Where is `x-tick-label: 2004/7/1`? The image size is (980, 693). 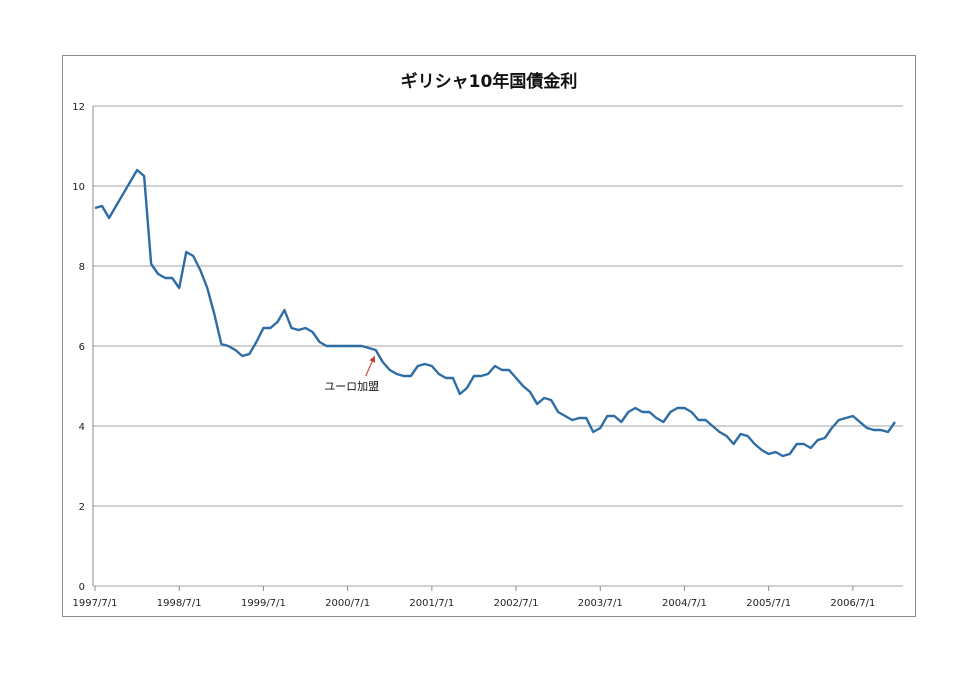
x-tick-label: 2004/7/1 is located at coordinates (684, 603).